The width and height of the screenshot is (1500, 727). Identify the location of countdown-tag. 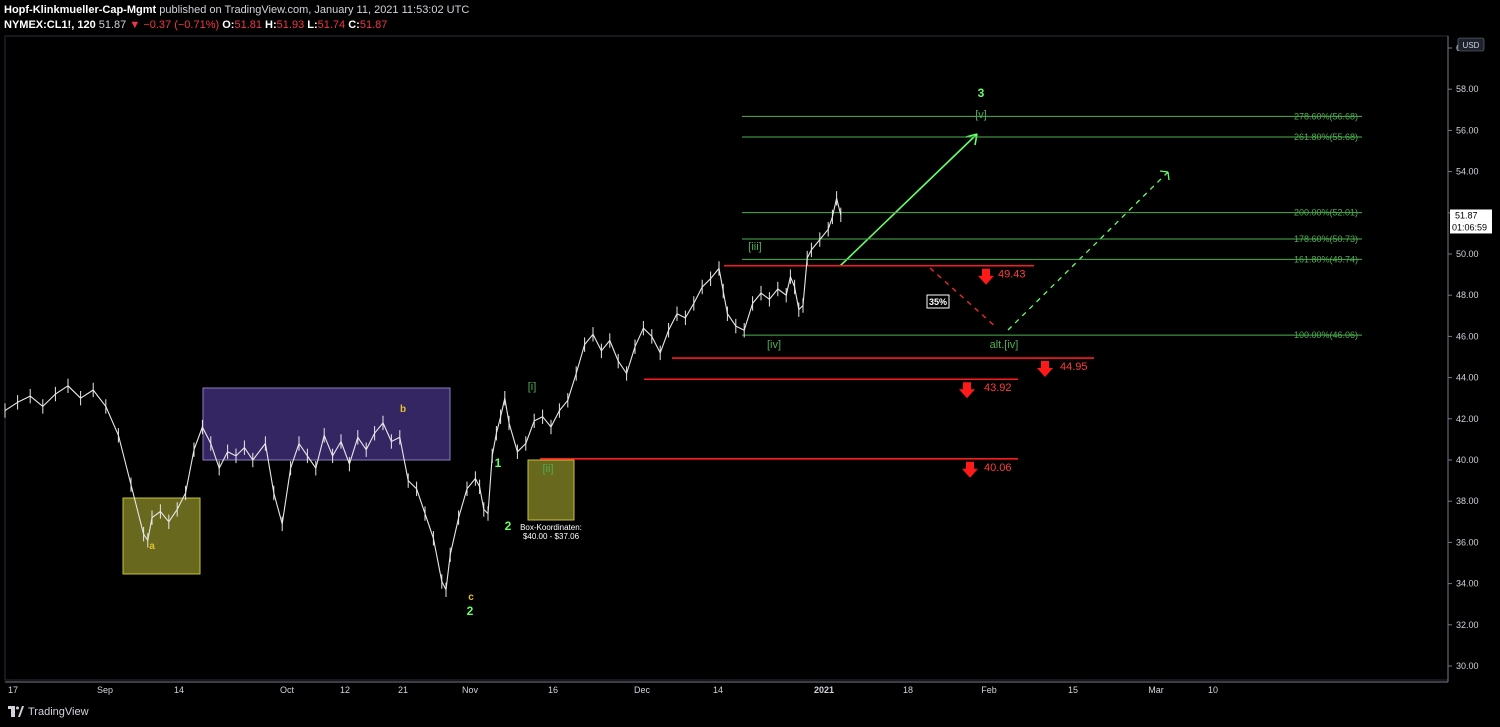
(1471, 227).